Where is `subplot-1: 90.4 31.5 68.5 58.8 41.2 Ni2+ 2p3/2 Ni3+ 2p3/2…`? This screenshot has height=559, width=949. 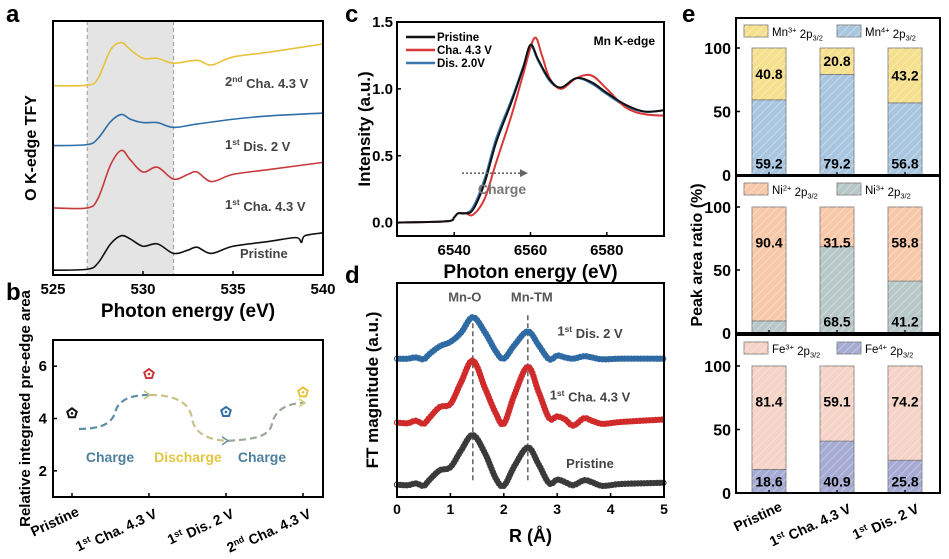 subplot-1: 90.4 31.5 68.5 58.8 41.2 Ni2+ 2p3/2 Ni3+ 2p3/2… is located at coordinates (822, 259).